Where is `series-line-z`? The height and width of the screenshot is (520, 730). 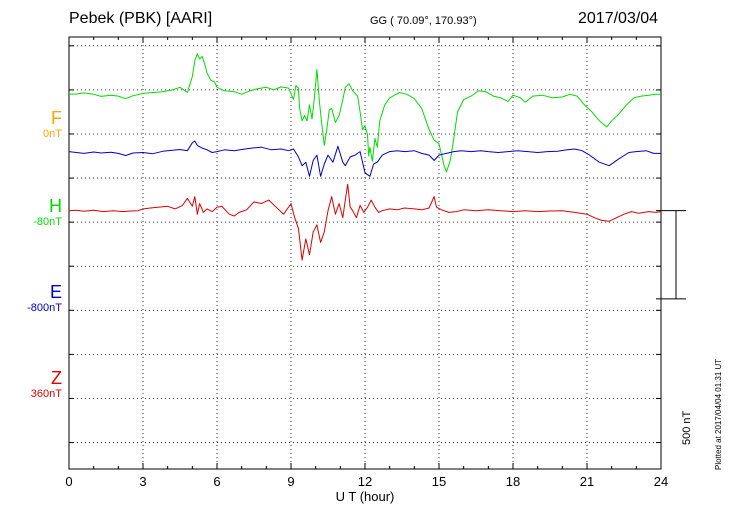 series-line-z is located at coordinates (365, 222).